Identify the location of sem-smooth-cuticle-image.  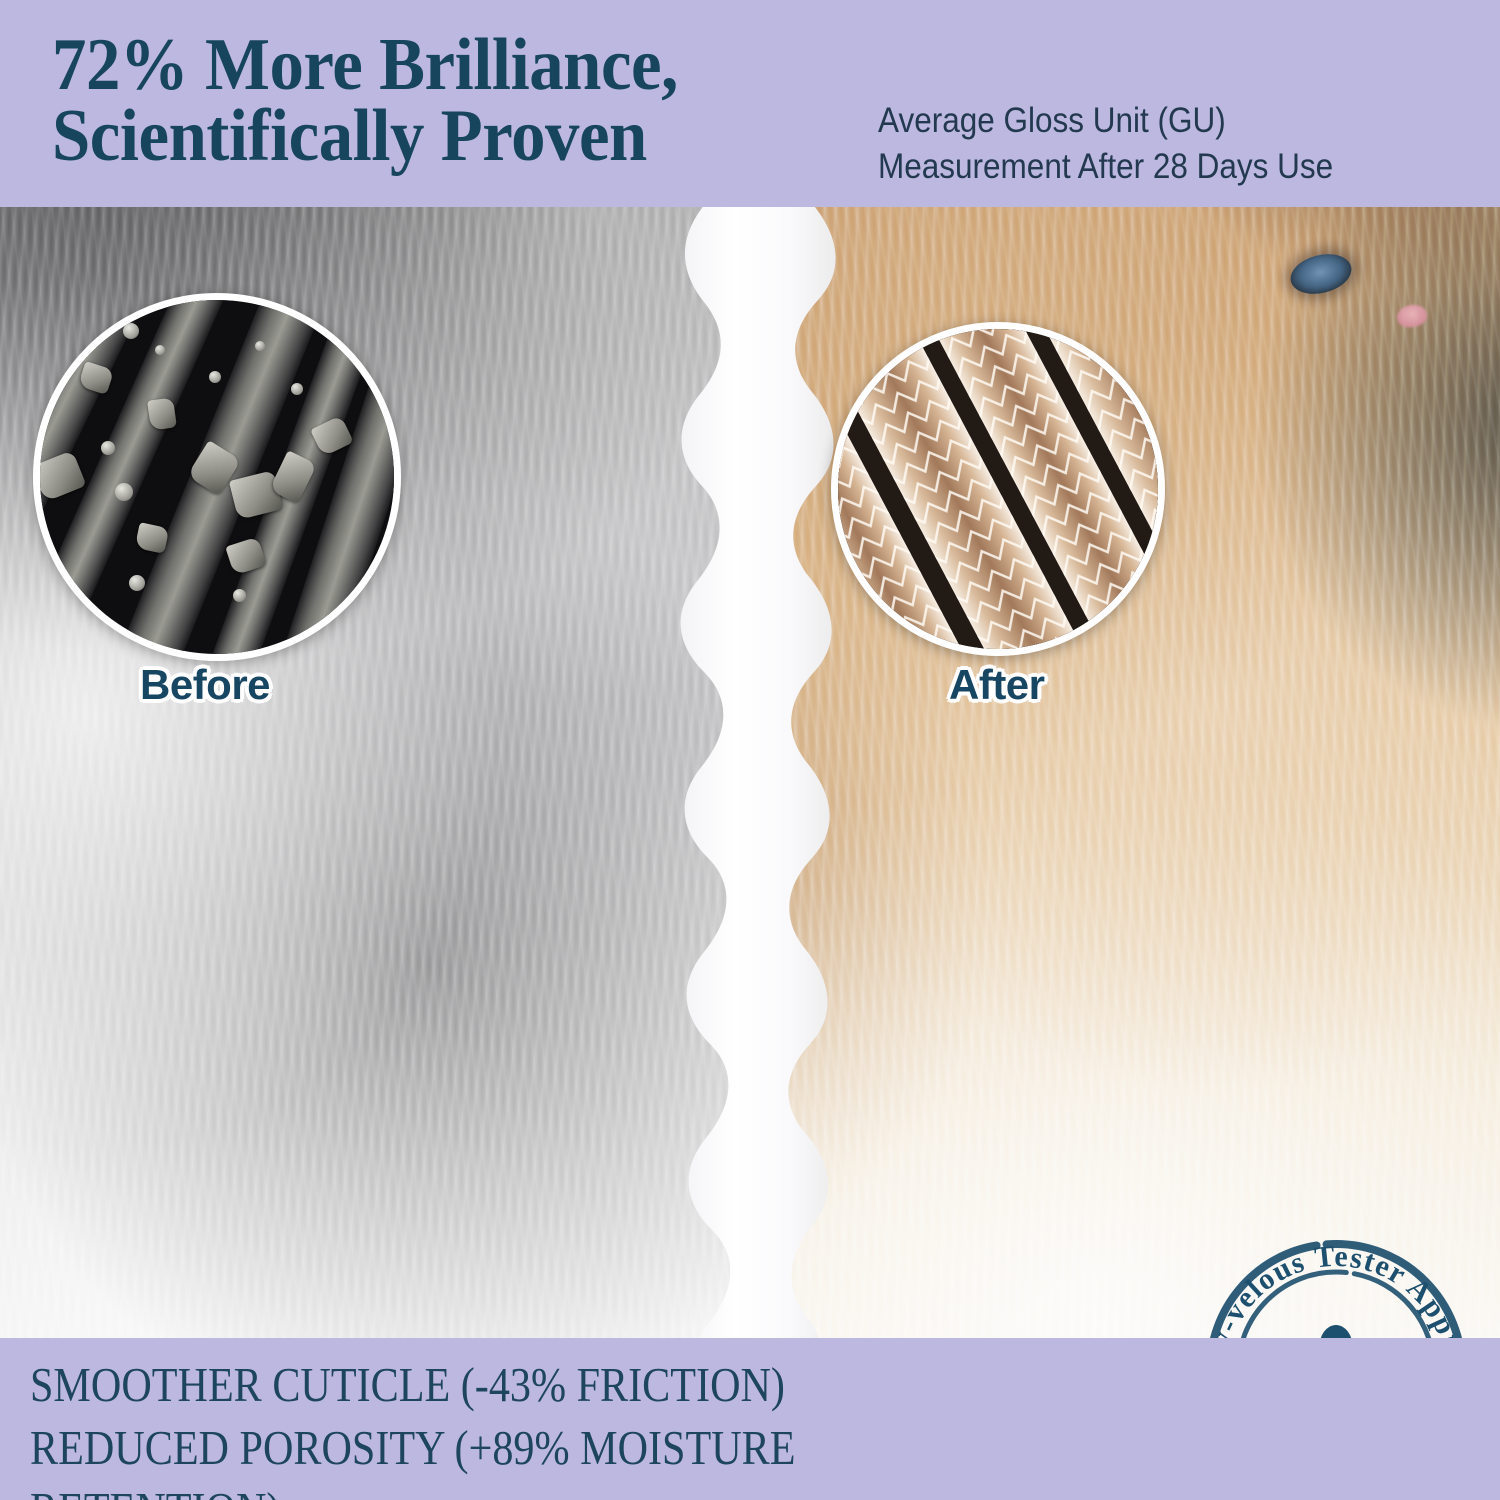
(998, 489).